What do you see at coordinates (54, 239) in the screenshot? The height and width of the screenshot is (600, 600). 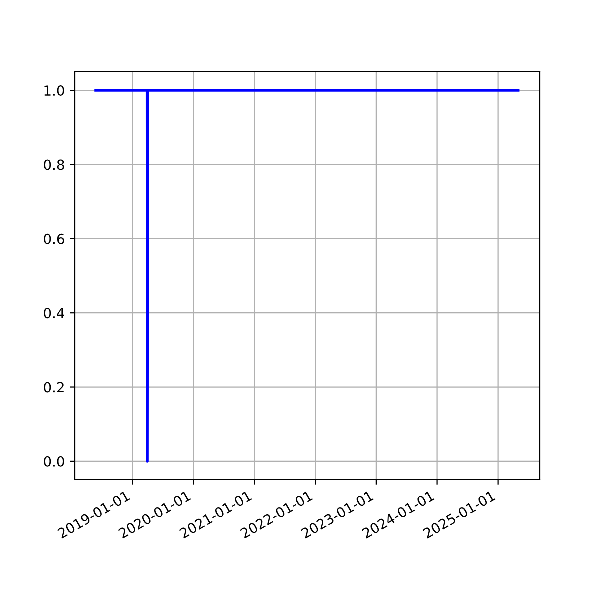 I see `y-tick-label: 0.6` at bounding box center [54, 239].